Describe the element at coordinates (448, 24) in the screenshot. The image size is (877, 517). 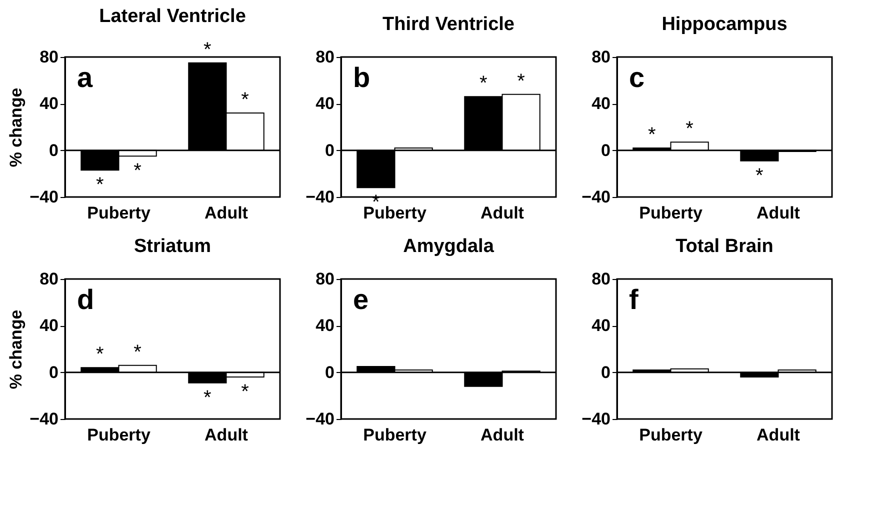
I see `chart-title: Third Ventricle` at that location.